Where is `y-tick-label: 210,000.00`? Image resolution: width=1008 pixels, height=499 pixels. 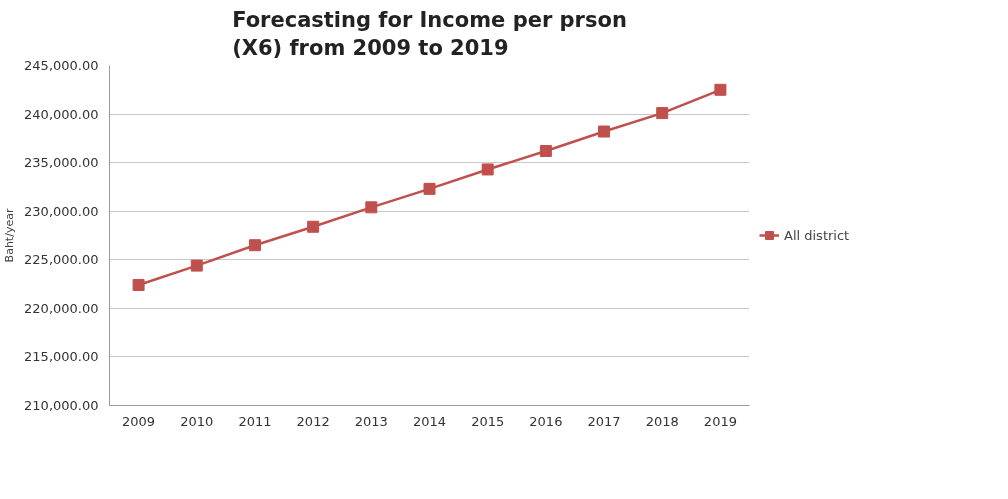 y-tick-label: 210,000.00 is located at coordinates (61, 405).